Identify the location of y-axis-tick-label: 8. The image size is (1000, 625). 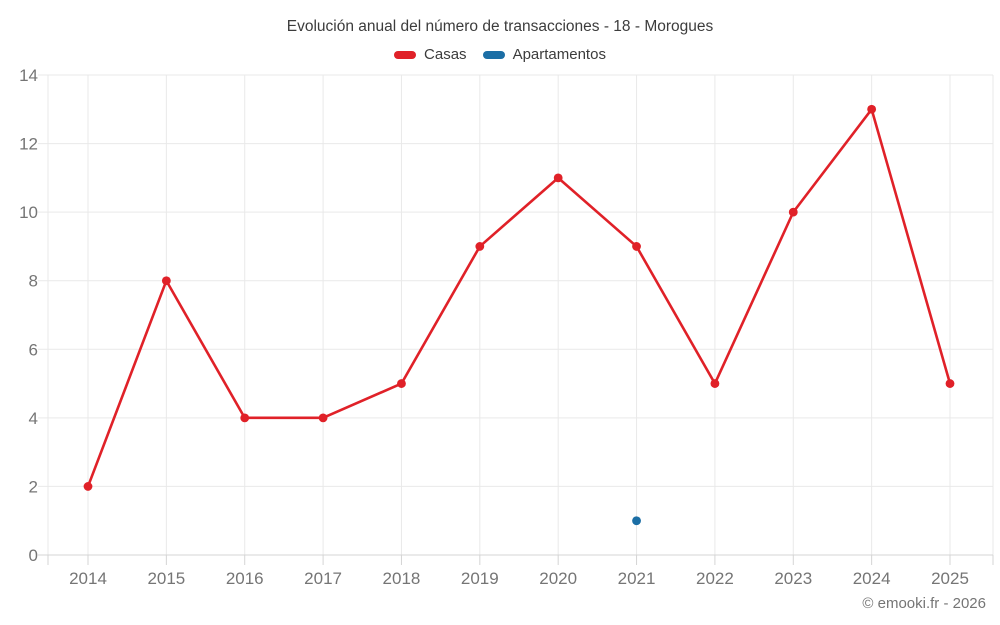
(33, 281).